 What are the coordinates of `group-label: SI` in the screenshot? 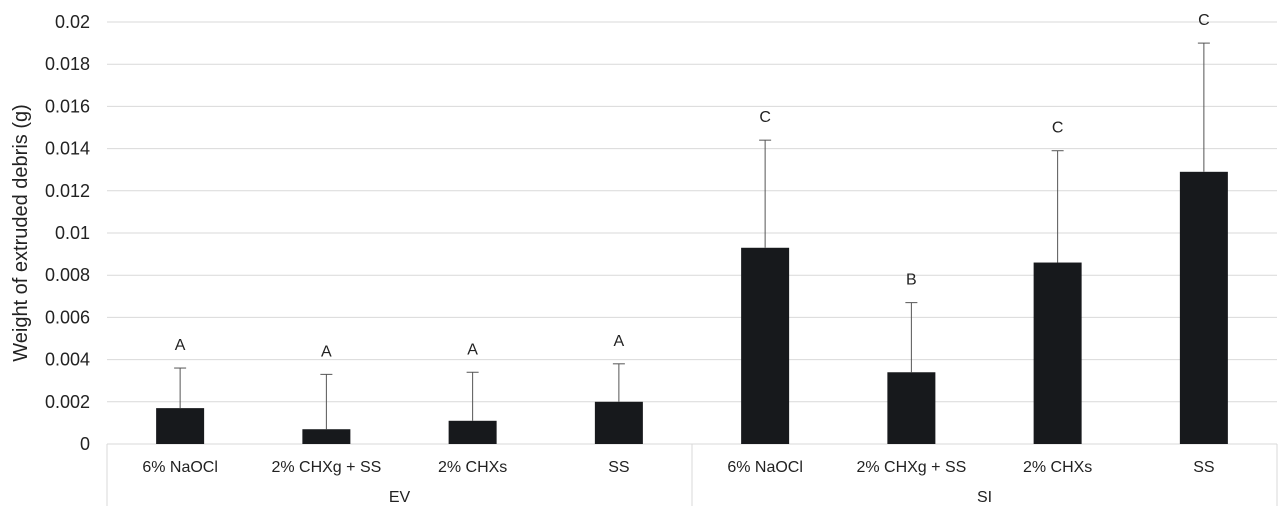 It's located at (984, 497).